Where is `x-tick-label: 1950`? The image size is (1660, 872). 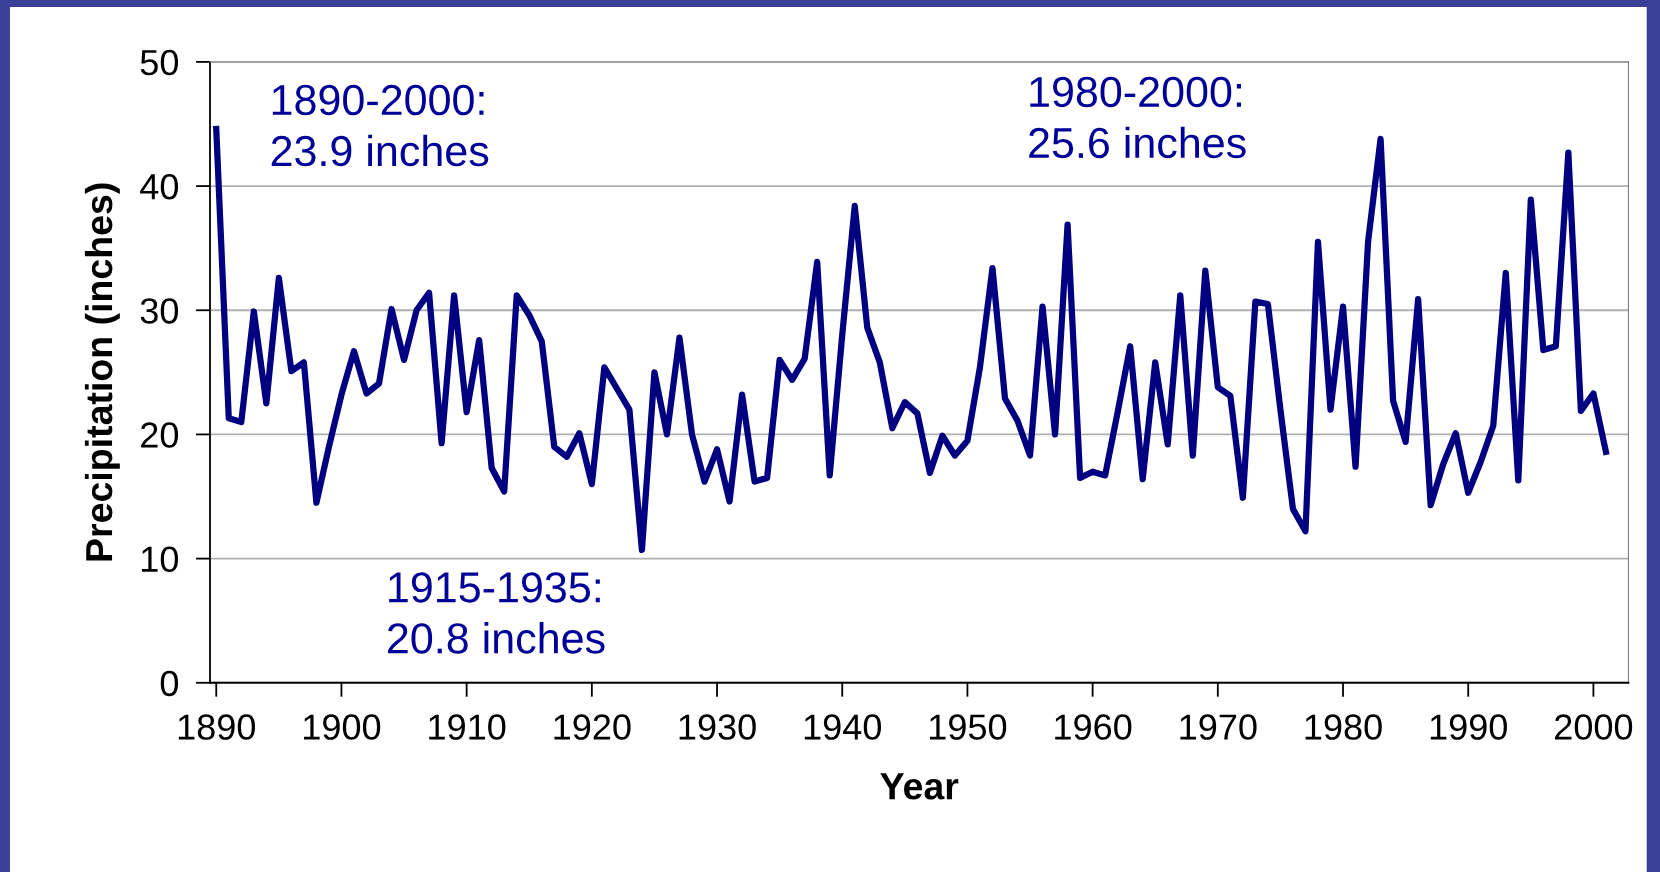 x-tick-label: 1950 is located at coordinates (968, 727).